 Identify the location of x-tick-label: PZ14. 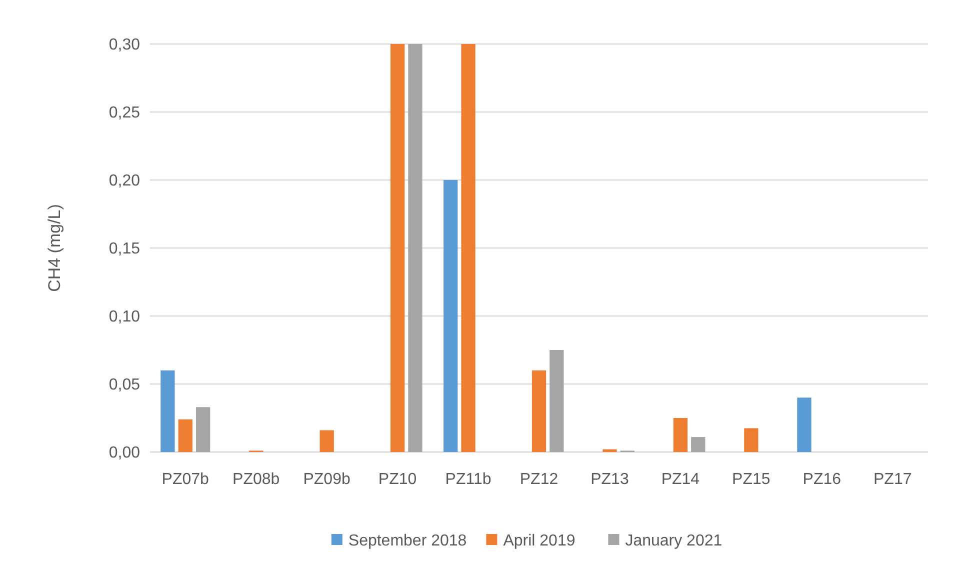
(680, 479).